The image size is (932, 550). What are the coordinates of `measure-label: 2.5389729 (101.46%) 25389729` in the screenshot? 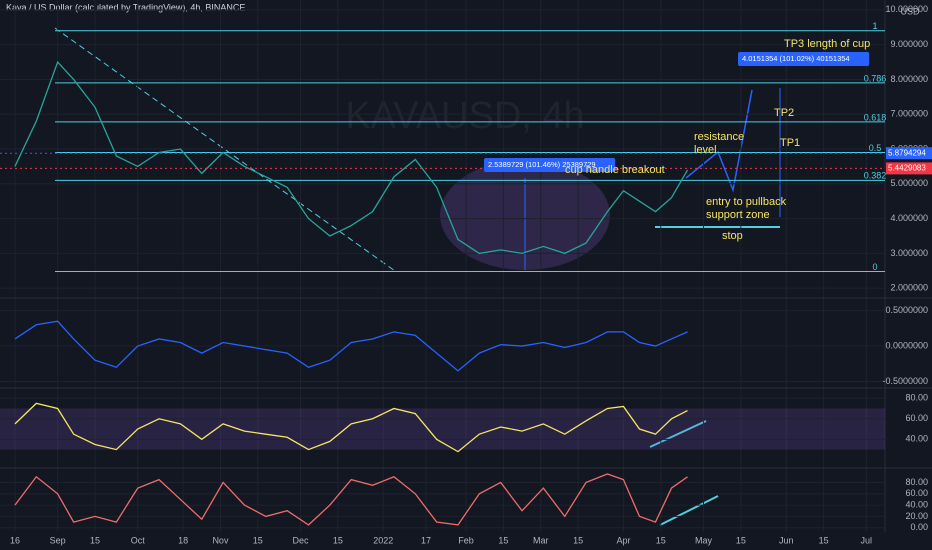 It's located at (542, 164).